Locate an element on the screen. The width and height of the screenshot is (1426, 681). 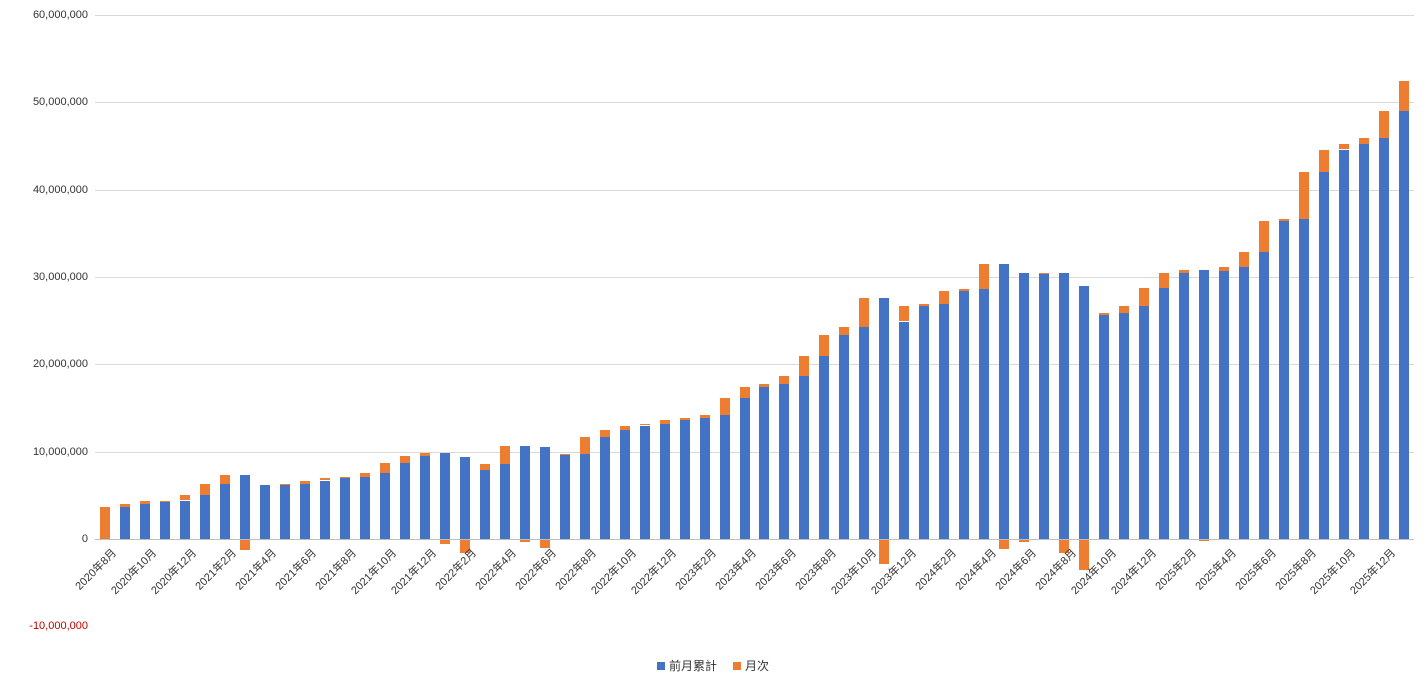
chart-legend: 前月累計 月次 is located at coordinates (713, 665).